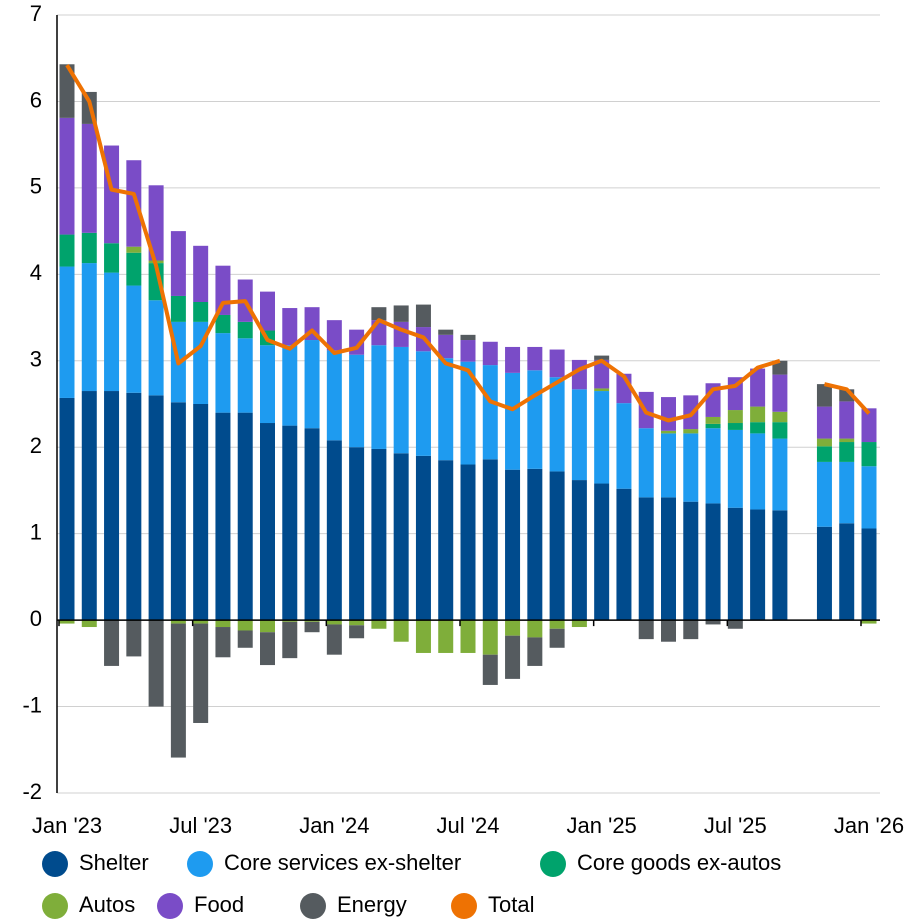 This screenshot has height=924, width=910. What do you see at coordinates (342, 862) in the screenshot?
I see `legend-label: Core services ex-shelter` at bounding box center [342, 862].